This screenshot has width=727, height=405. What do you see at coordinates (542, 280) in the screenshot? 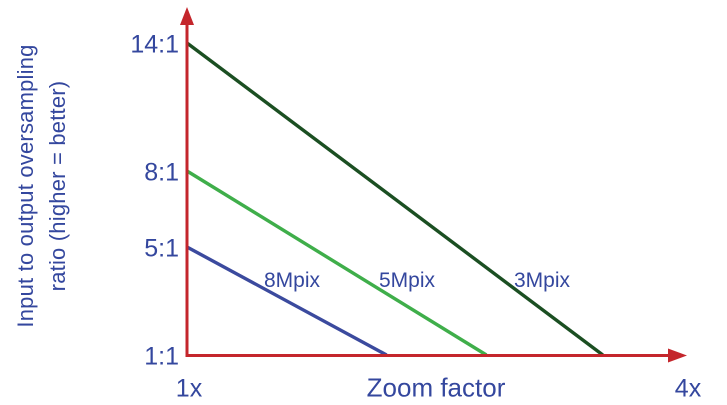
I see `series-label-3mpix: 3Mpix` at bounding box center [542, 280].